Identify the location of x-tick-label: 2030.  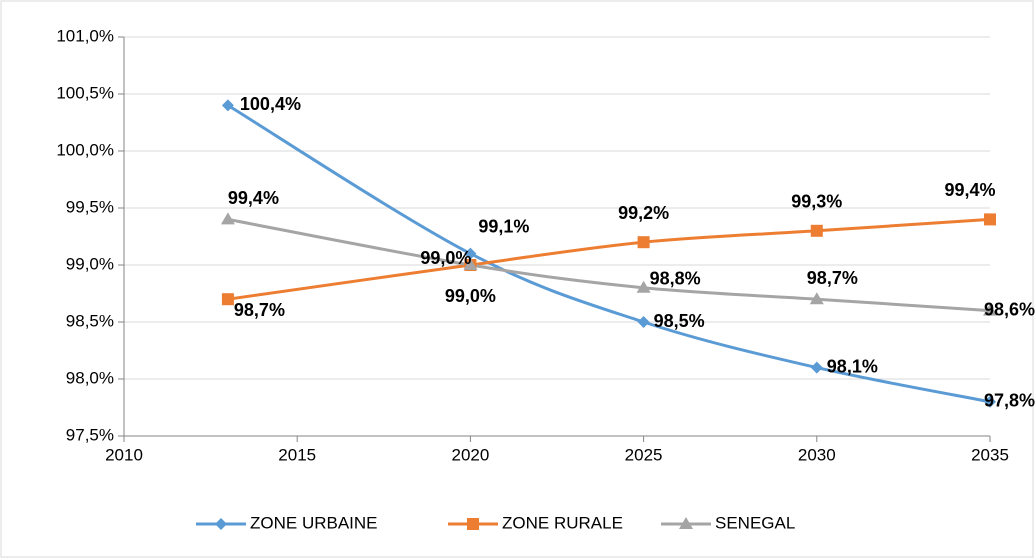
(817, 454).